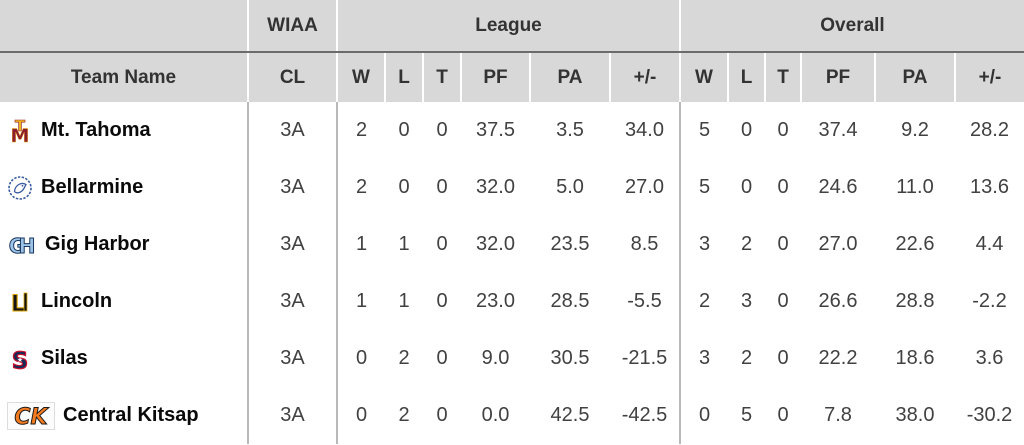 This screenshot has width=1024, height=445. What do you see at coordinates (838, 244) in the screenshot?
I see `overall-pf-cell: 27.0` at bounding box center [838, 244].